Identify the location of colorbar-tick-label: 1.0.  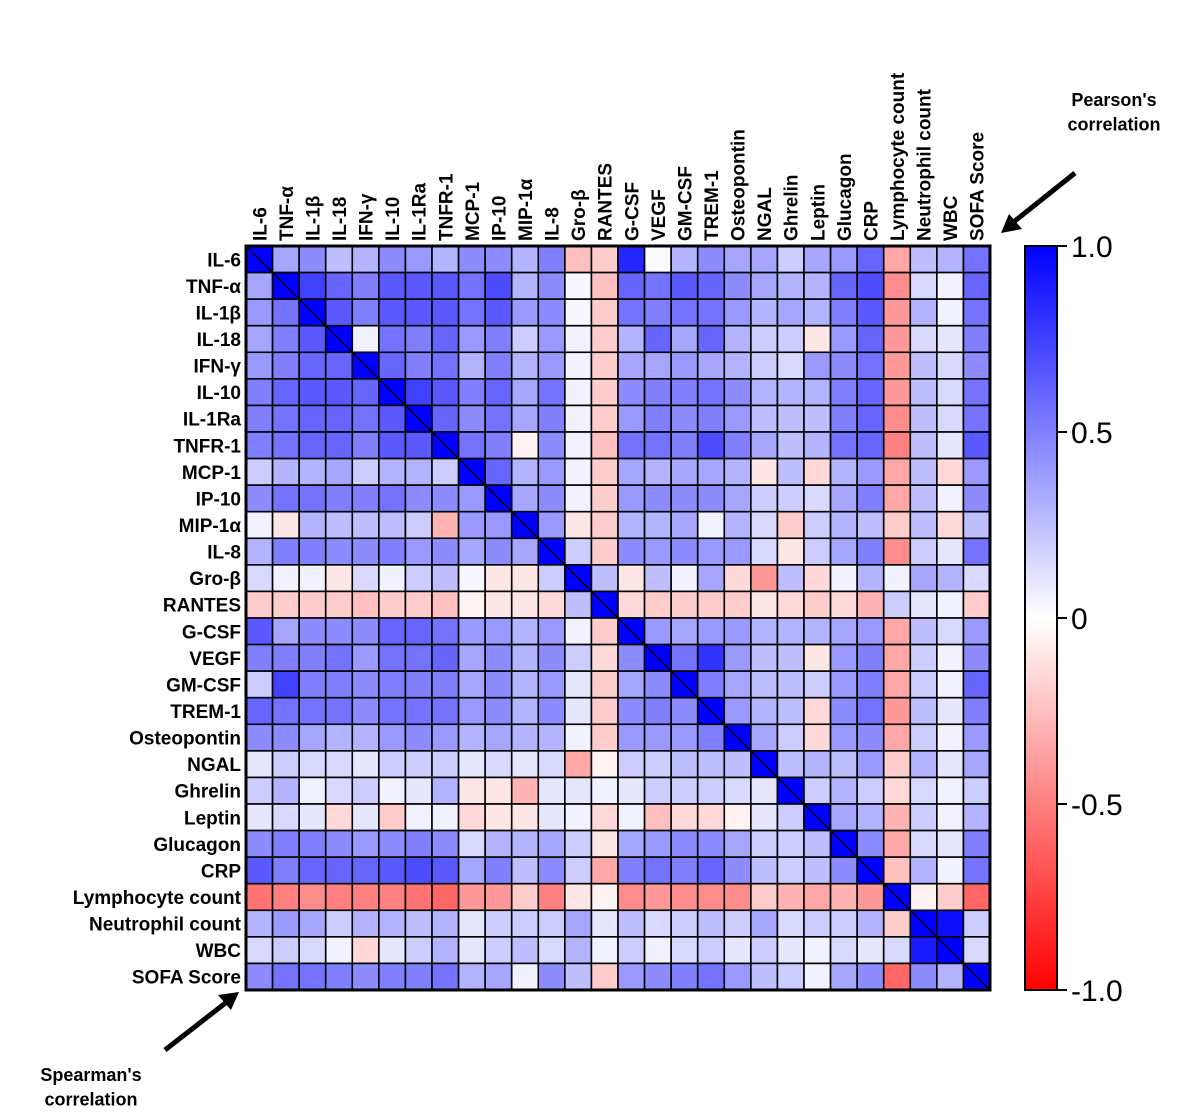
(1092, 247).